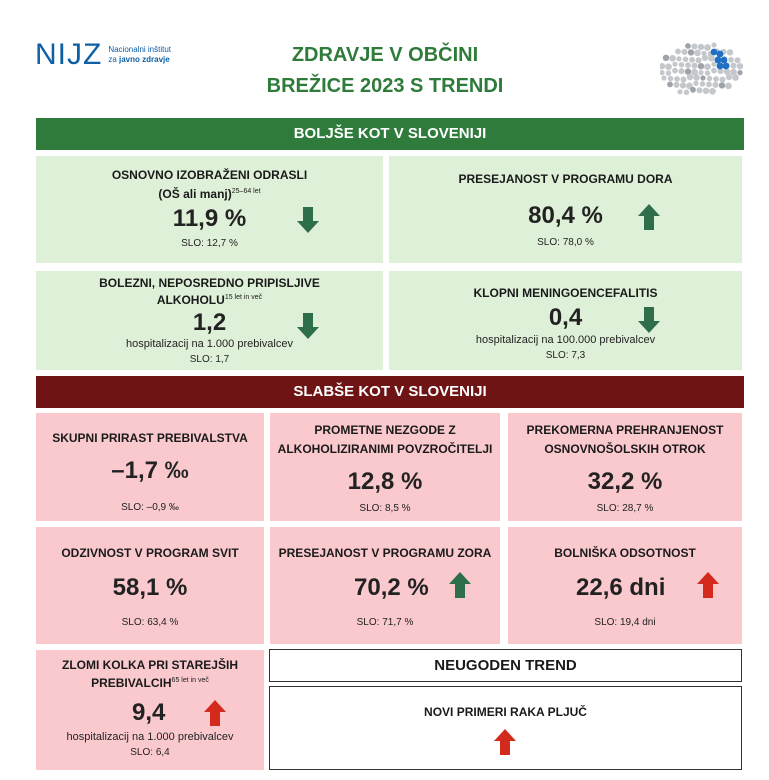 The width and height of the screenshot is (769, 780). I want to click on card-label-line-1: BOLEZNI, NEPOSREDNO PRIPISLJIVE, so click(209, 283).